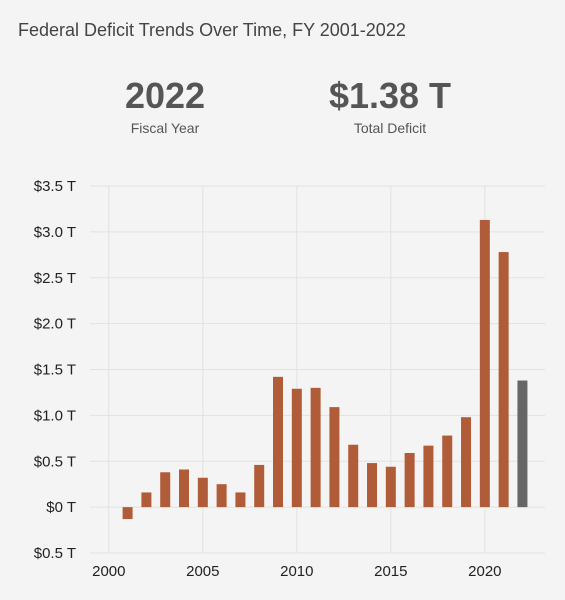 This screenshot has width=565, height=600. Describe the element at coordinates (108, 571) in the screenshot. I see `x-tick-label: 2000` at that location.